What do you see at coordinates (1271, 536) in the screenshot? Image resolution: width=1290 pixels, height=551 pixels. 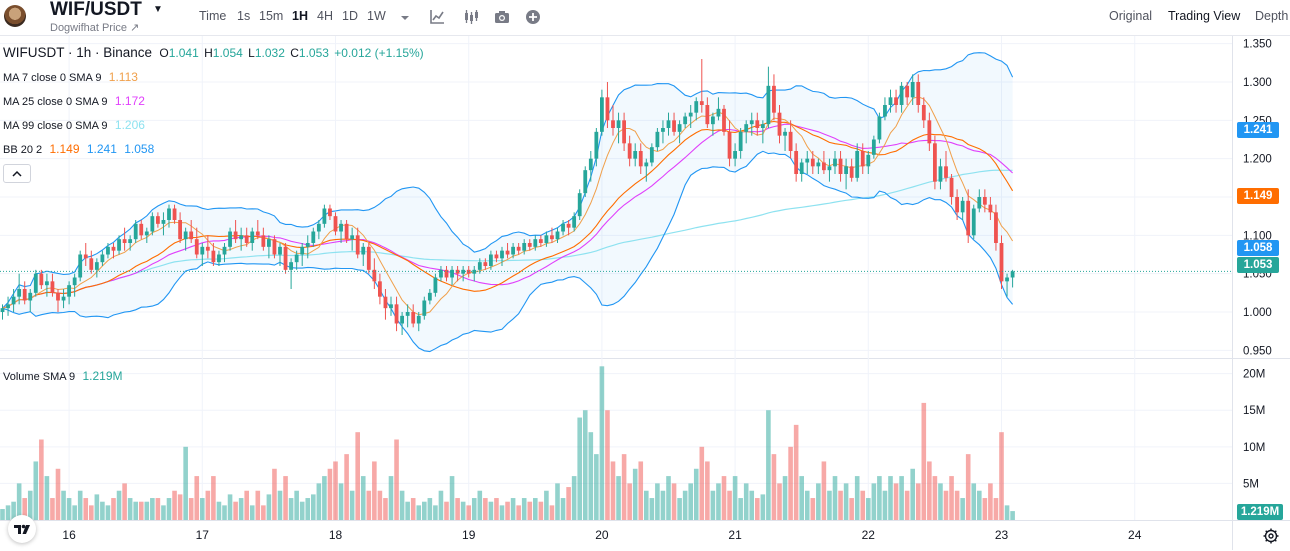 I see `gear-icon` at bounding box center [1271, 536].